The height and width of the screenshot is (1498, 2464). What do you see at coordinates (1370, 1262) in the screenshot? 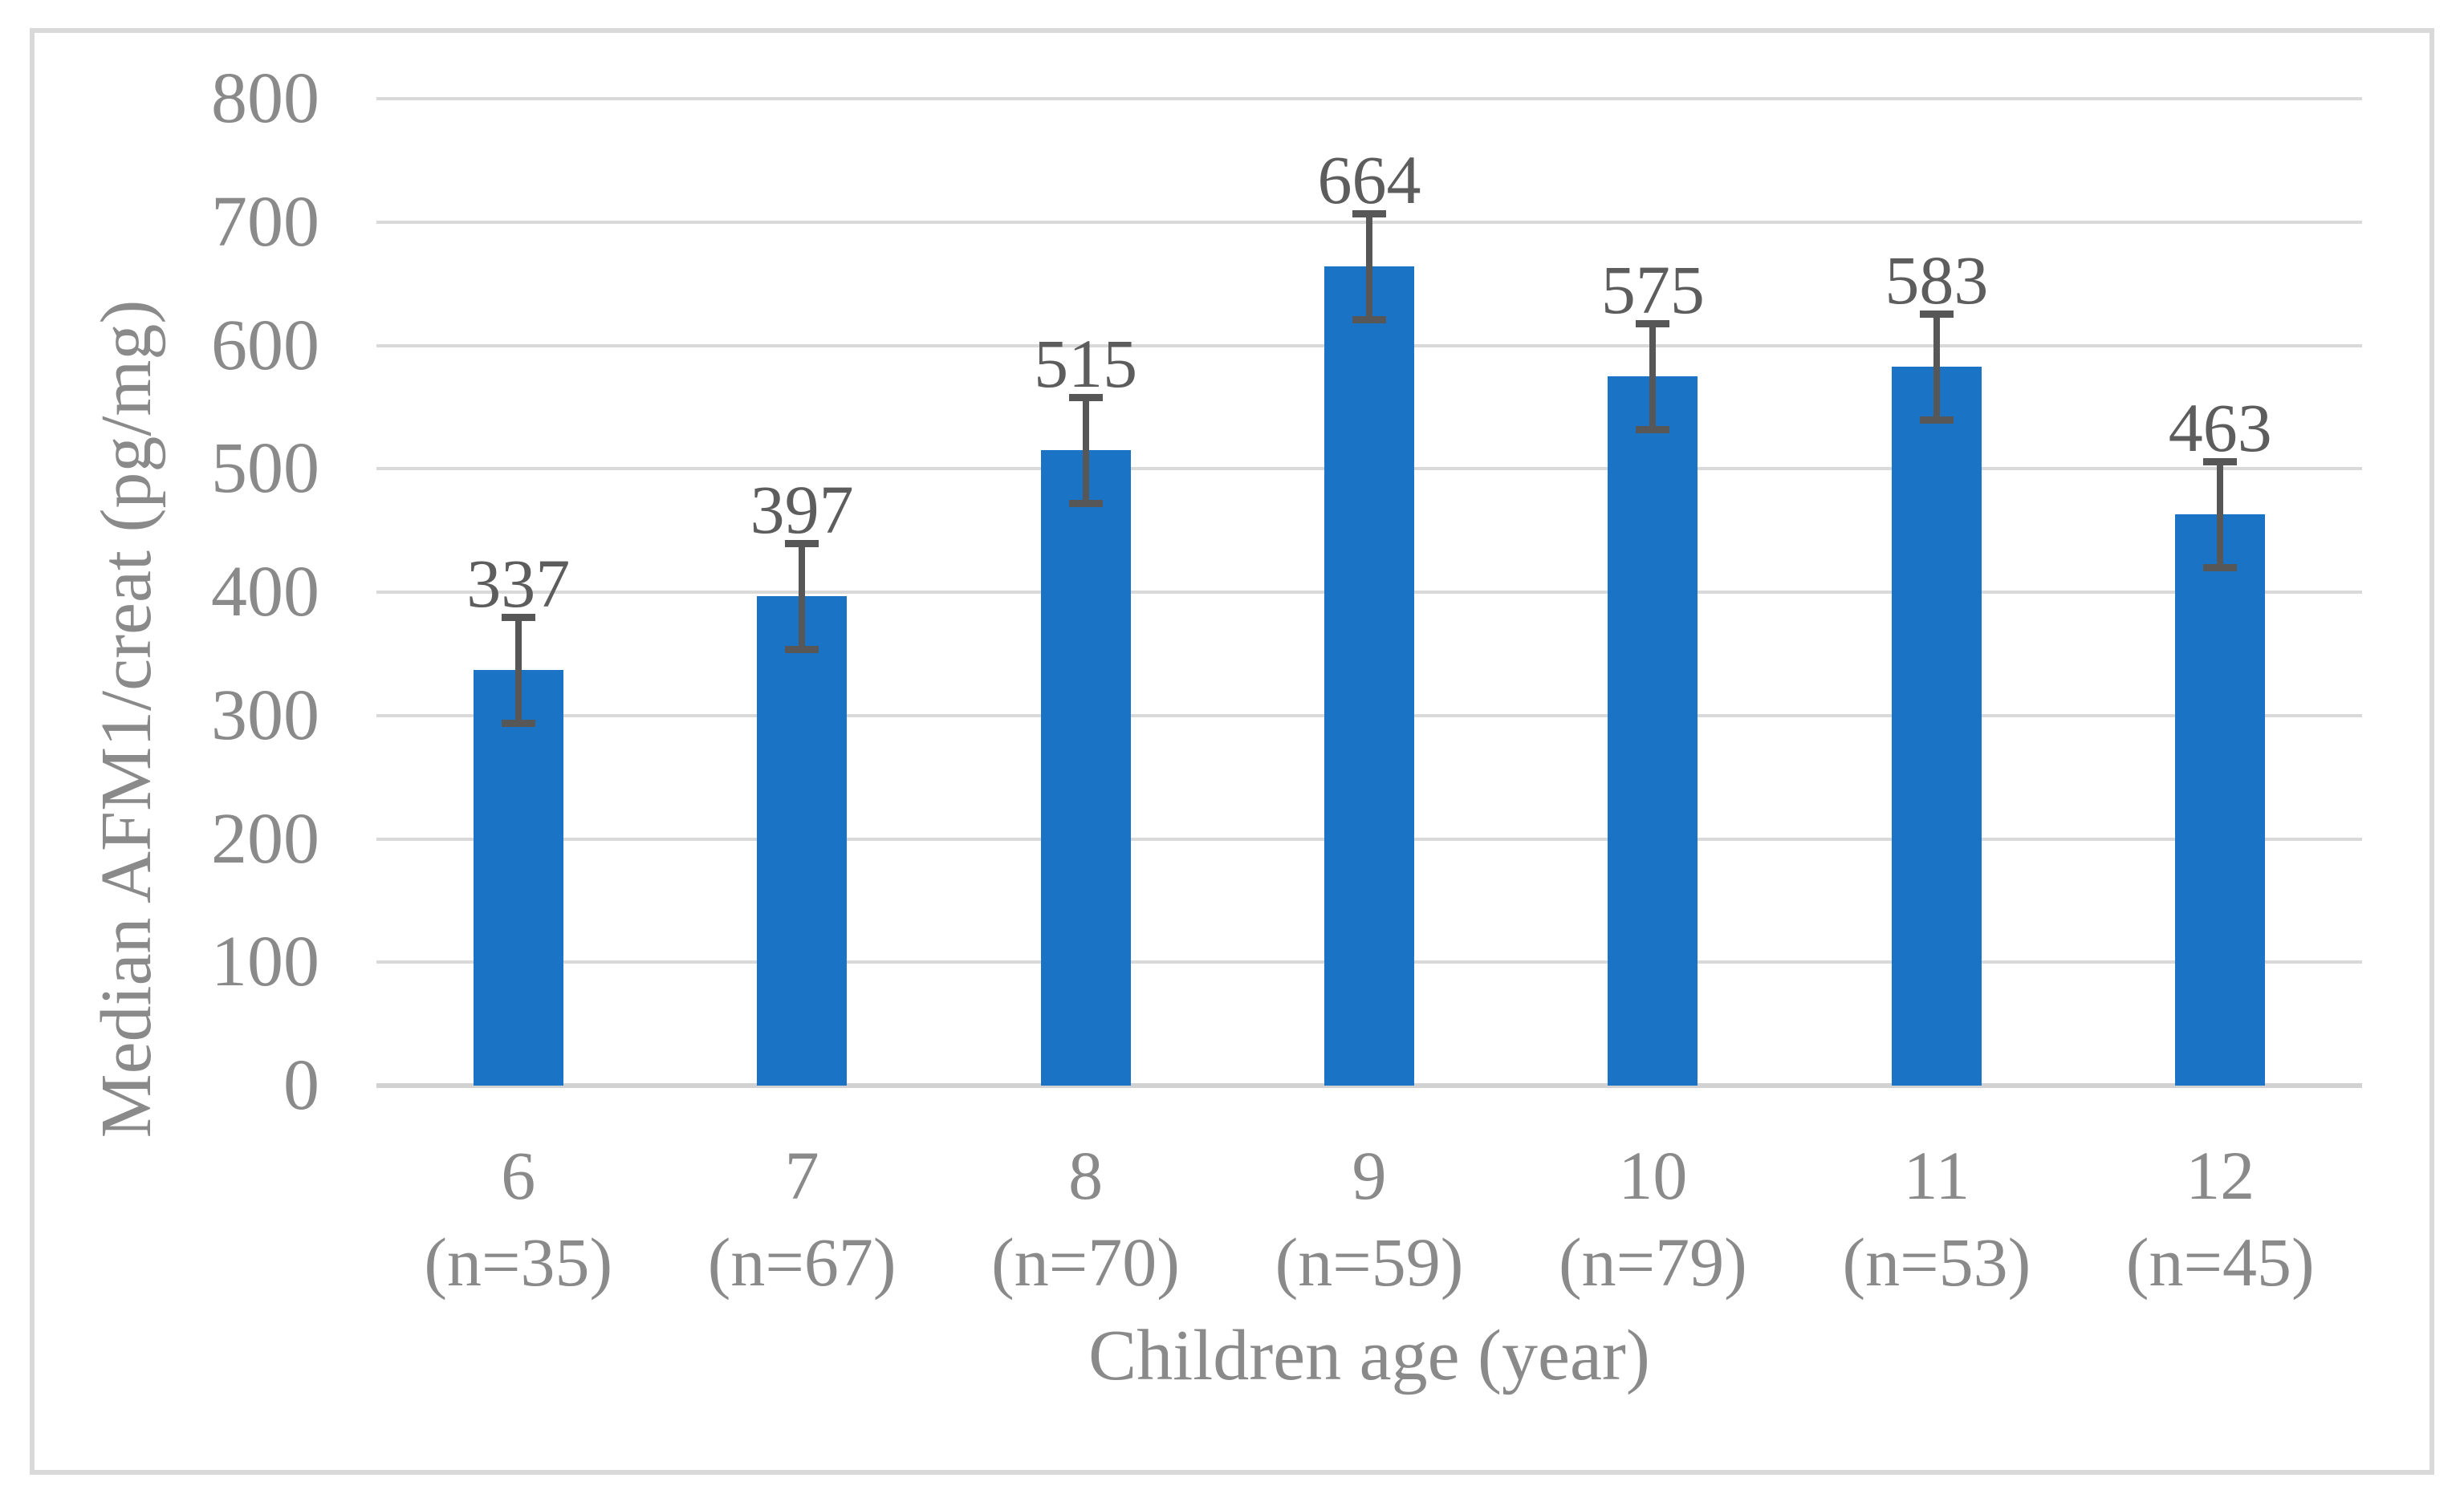
I see `category-n-label: (n=59)` at bounding box center [1370, 1262].